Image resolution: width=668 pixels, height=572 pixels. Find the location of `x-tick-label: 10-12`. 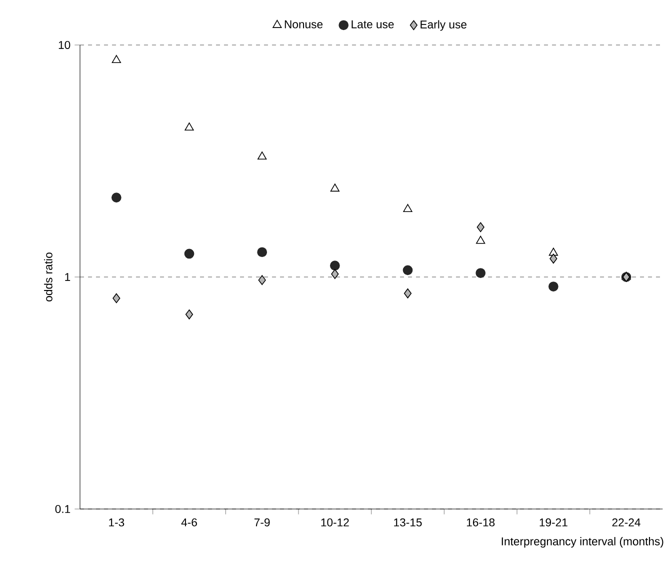

x-tick-label: 10-12 is located at coordinates (335, 522).